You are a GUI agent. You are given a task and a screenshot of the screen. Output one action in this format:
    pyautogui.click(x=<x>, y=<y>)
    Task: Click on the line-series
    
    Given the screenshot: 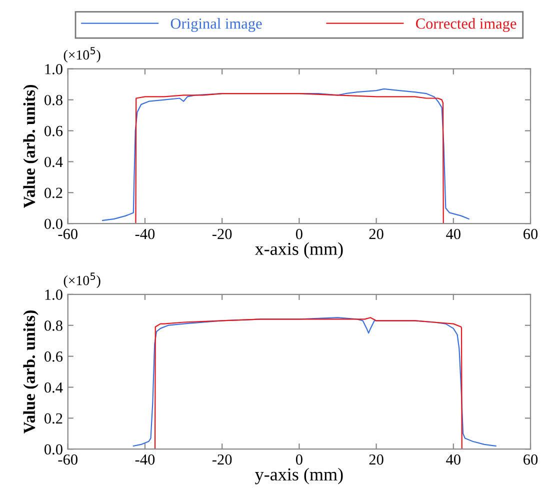 What is the action you would take?
    pyautogui.click(x=289, y=158)
    